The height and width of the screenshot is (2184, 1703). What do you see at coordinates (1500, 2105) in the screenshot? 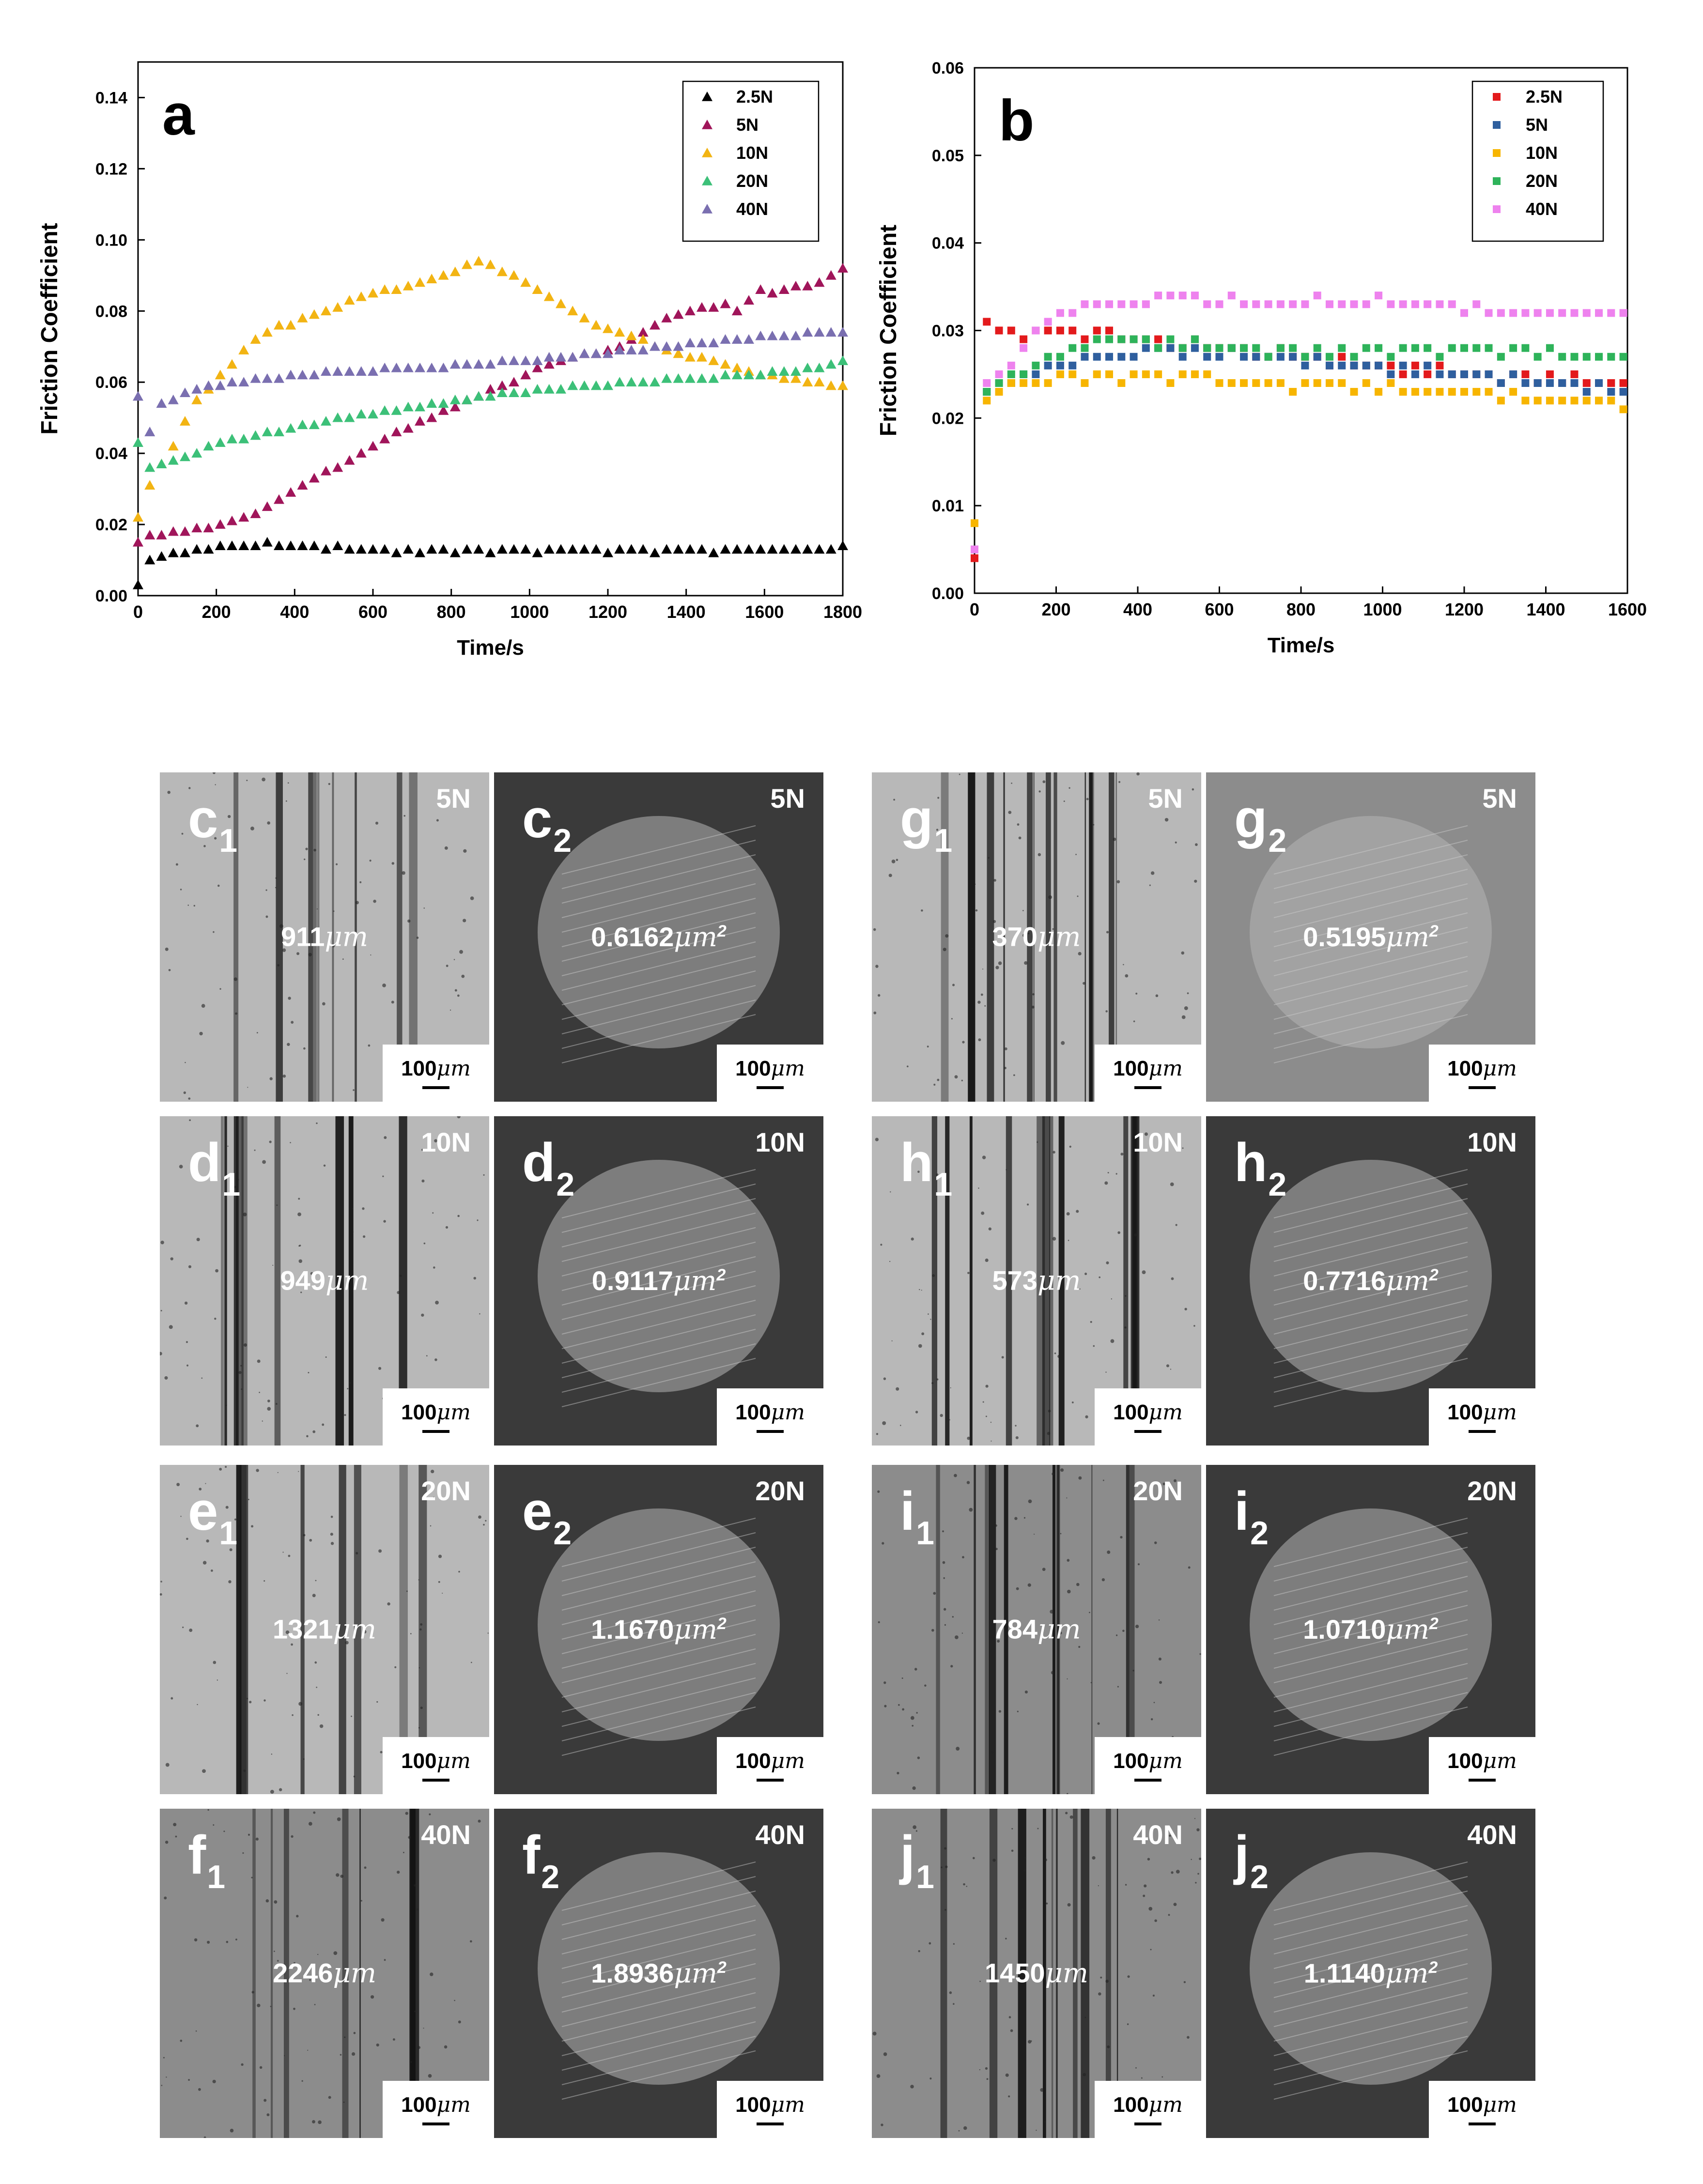
I see `scale-unit: μm` at bounding box center [1500, 2105].